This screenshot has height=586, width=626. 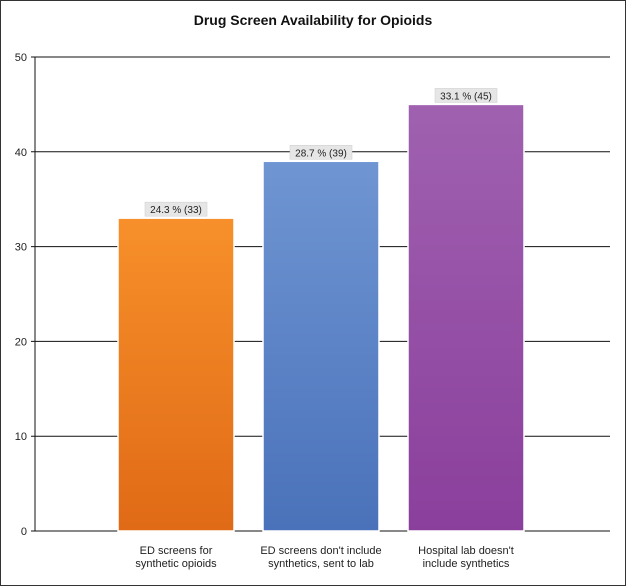 What do you see at coordinates (21, 58) in the screenshot?
I see `y-tick-label: 50` at bounding box center [21, 58].